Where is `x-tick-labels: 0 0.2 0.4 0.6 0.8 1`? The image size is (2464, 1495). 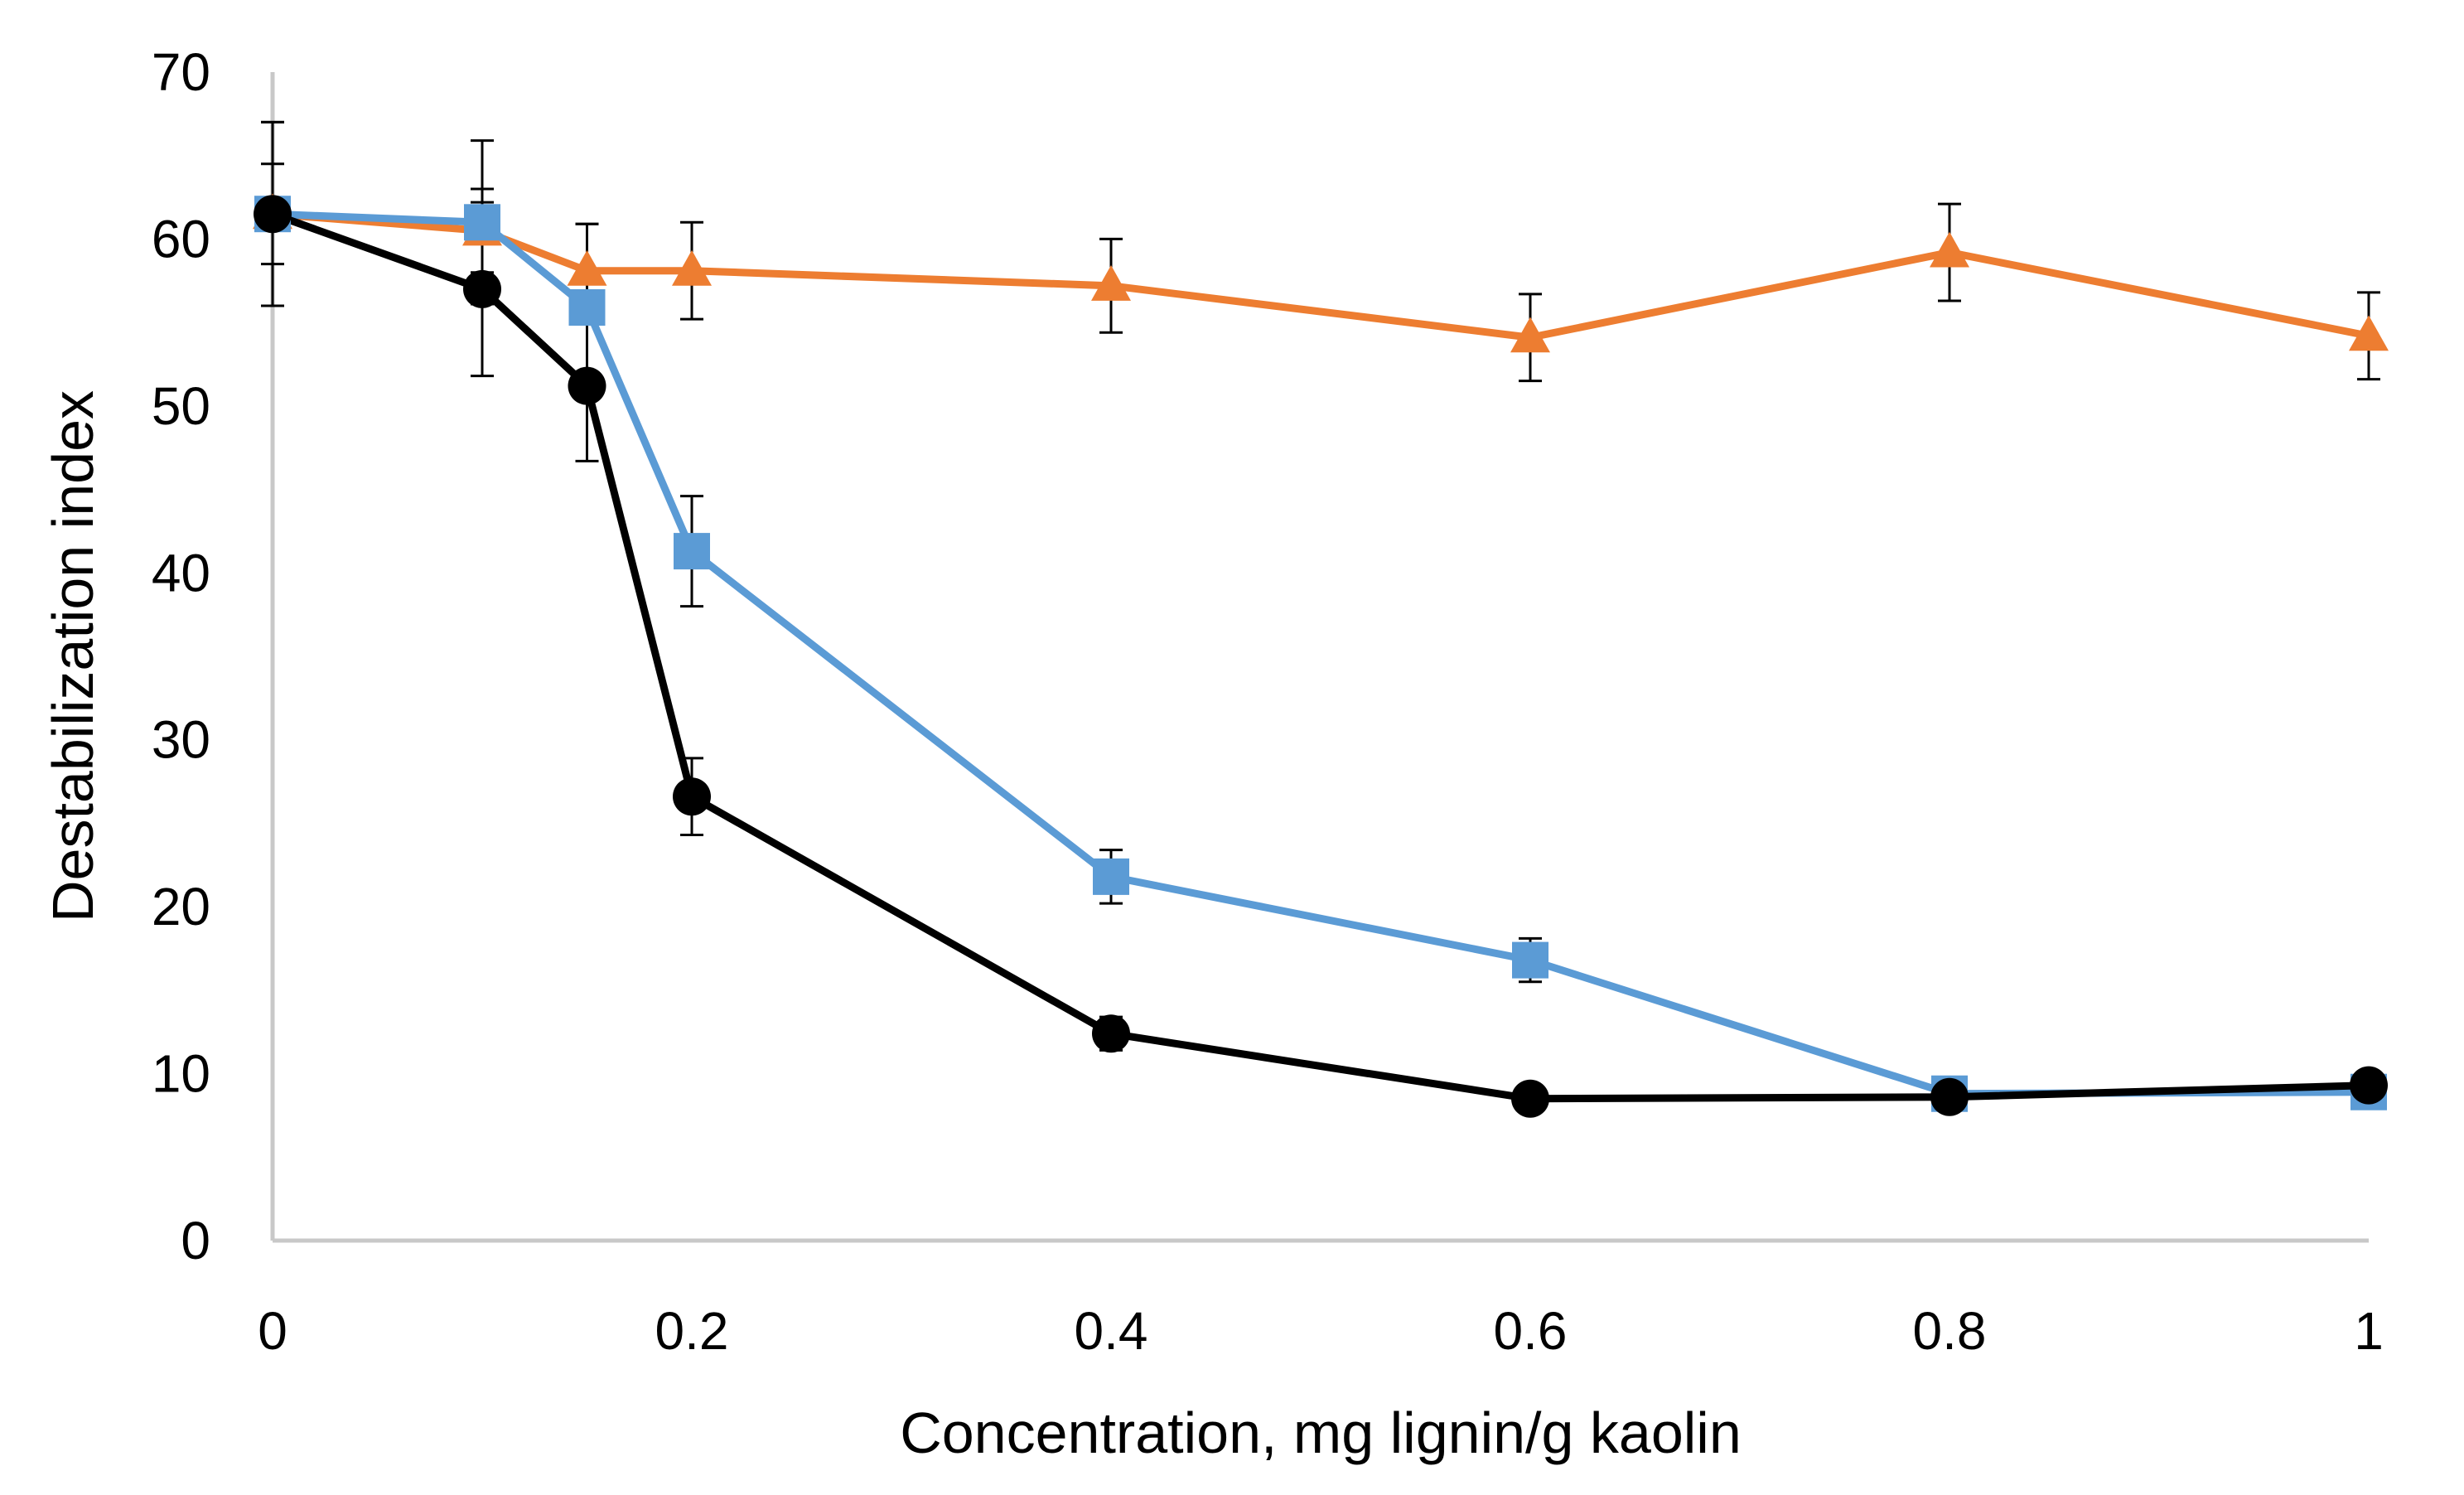 x-tick-labels: 0 0.2 0.4 0.6 0.8 1 is located at coordinates (1321, 1331).